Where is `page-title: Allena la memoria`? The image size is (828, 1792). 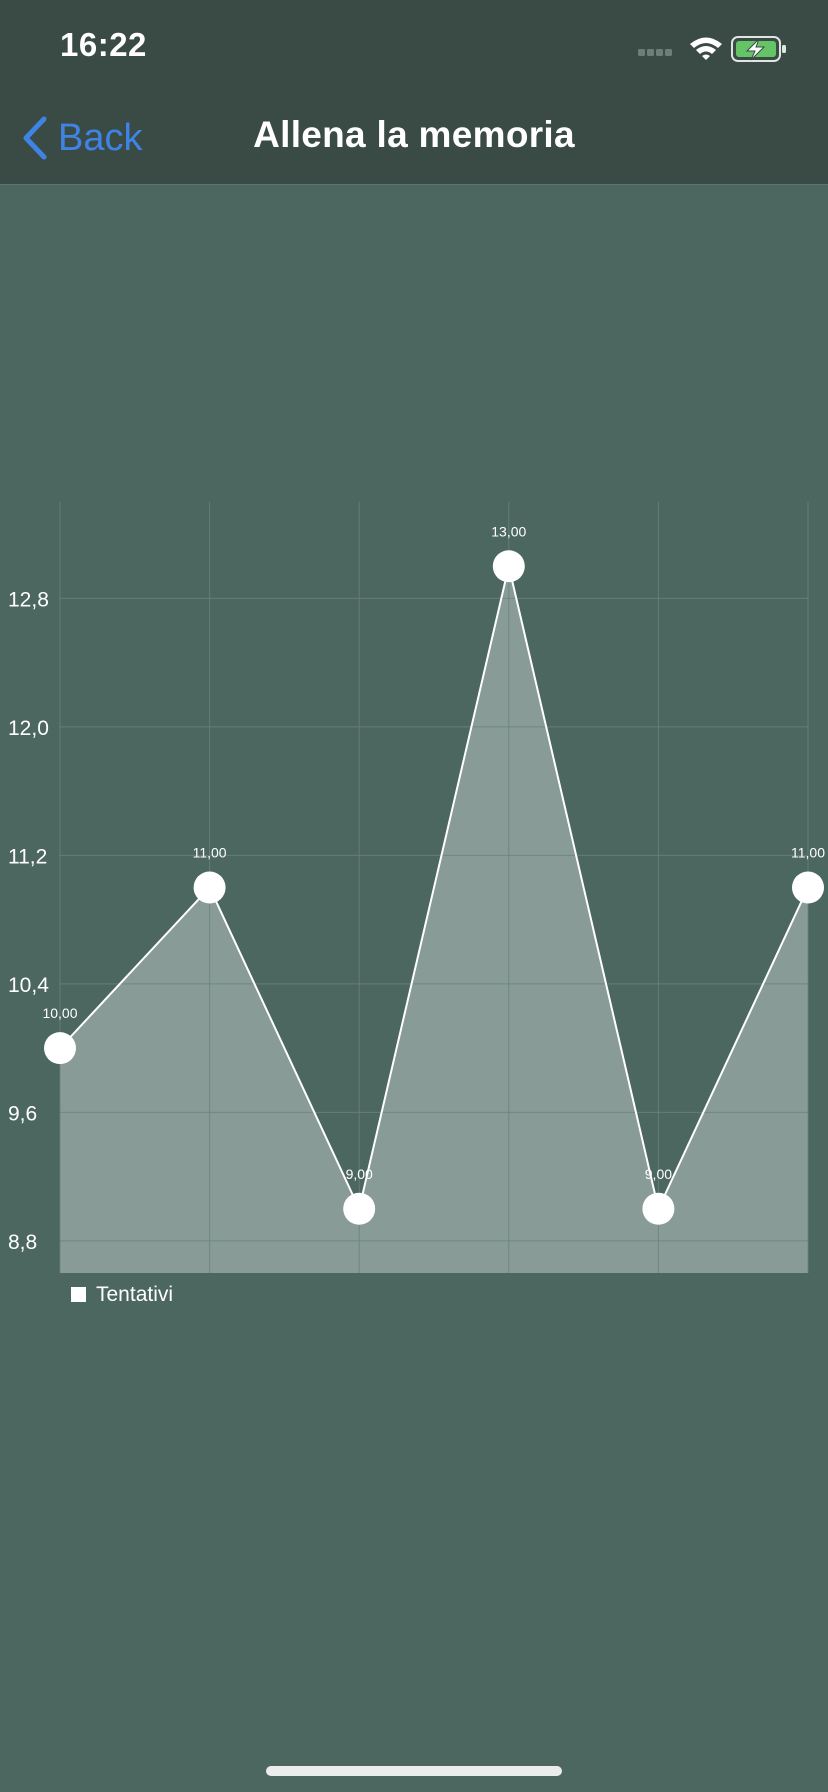
page-title: Allena la memoria is located at coordinates (414, 134).